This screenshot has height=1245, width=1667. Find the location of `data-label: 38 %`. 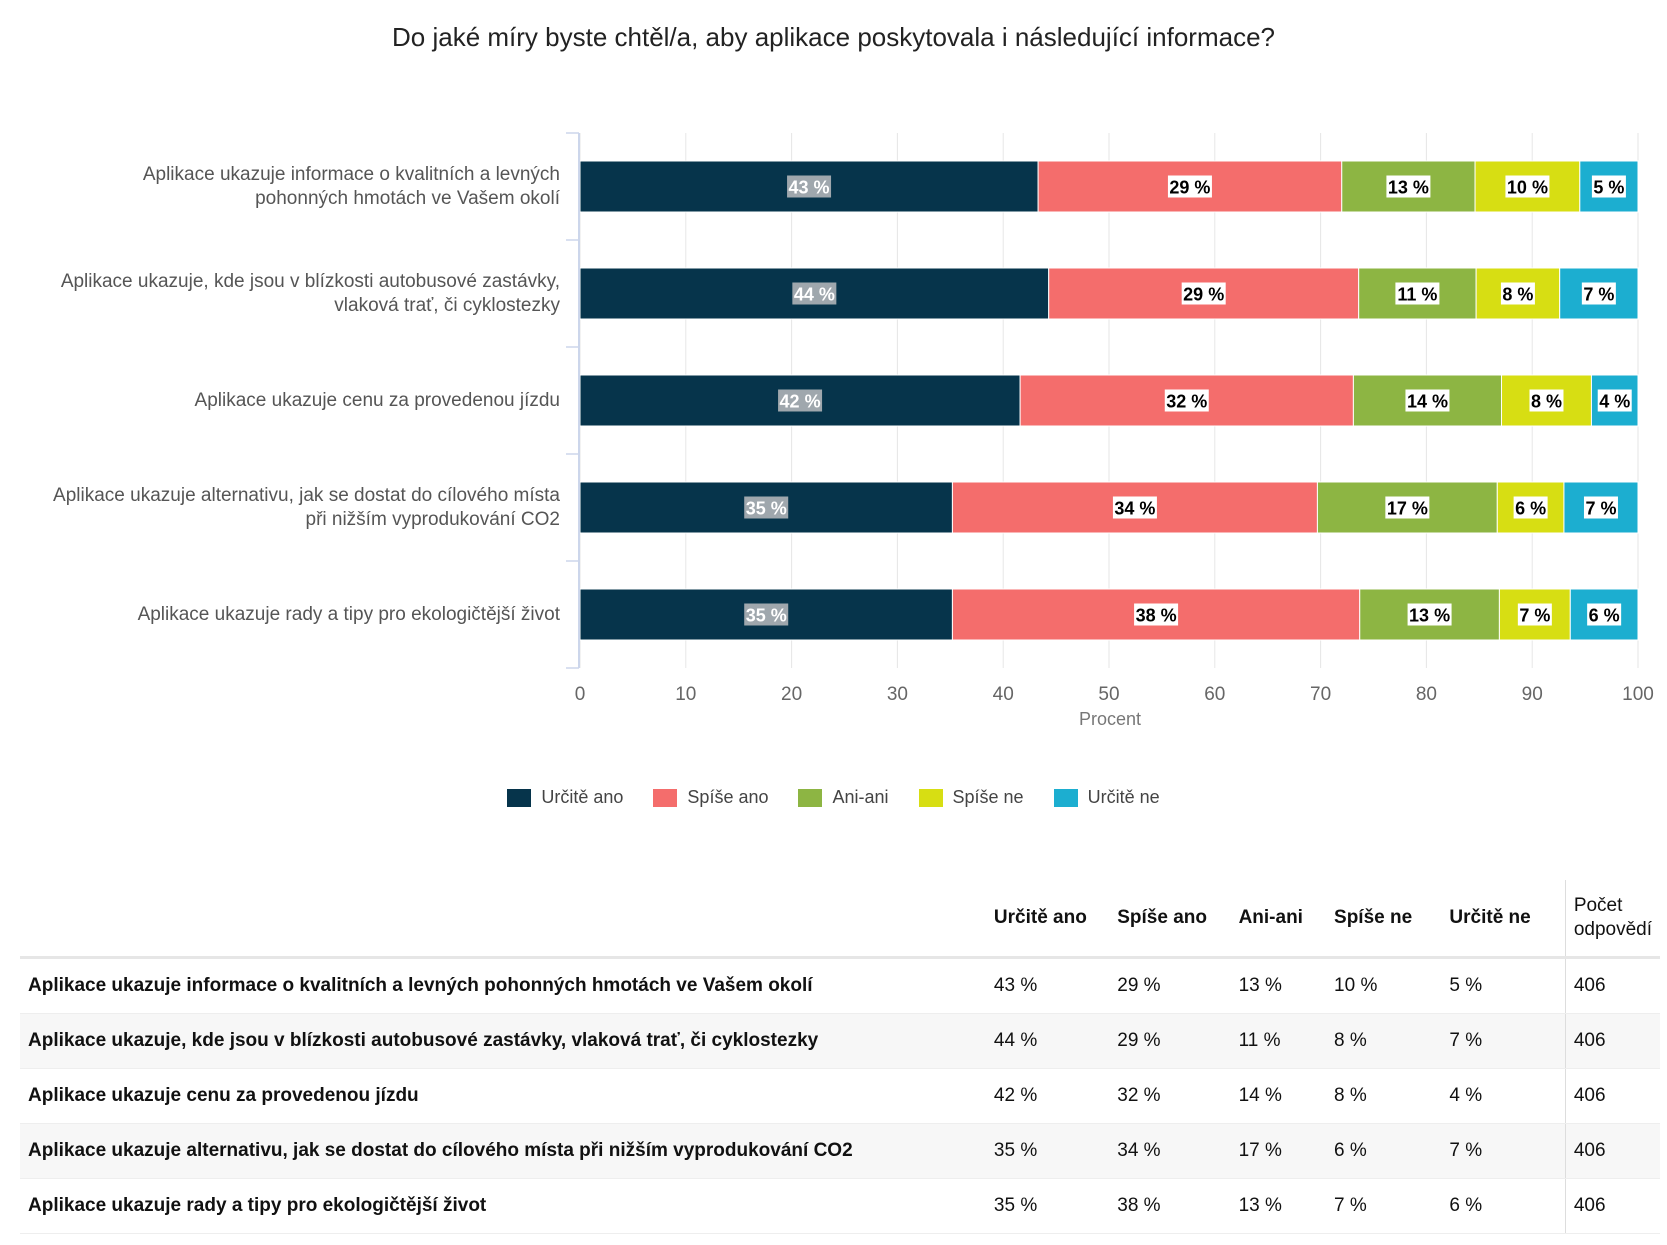

data-label: 38 % is located at coordinates (1156, 616).